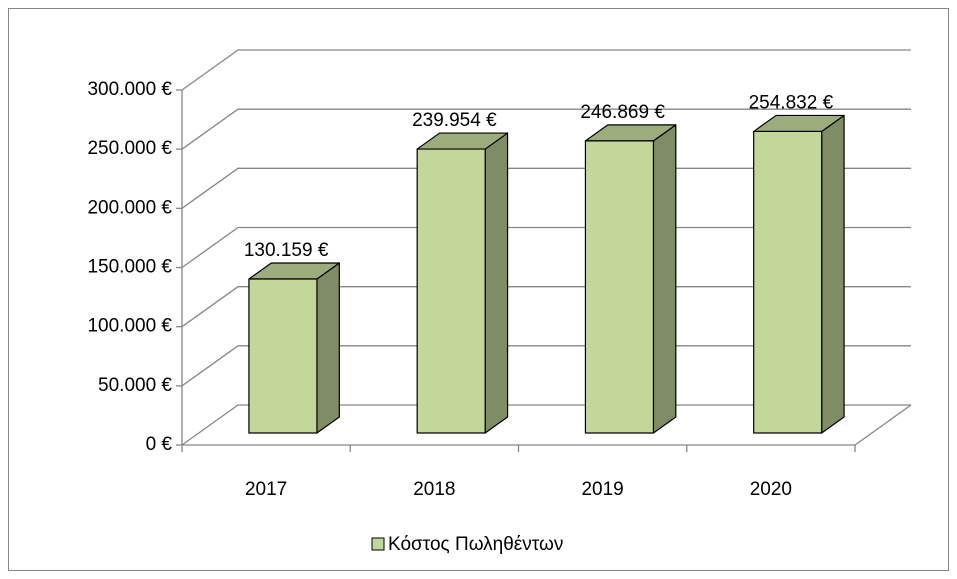 This screenshot has height=579, width=957. I want to click on value-label: 239.954 €, so click(454, 120).